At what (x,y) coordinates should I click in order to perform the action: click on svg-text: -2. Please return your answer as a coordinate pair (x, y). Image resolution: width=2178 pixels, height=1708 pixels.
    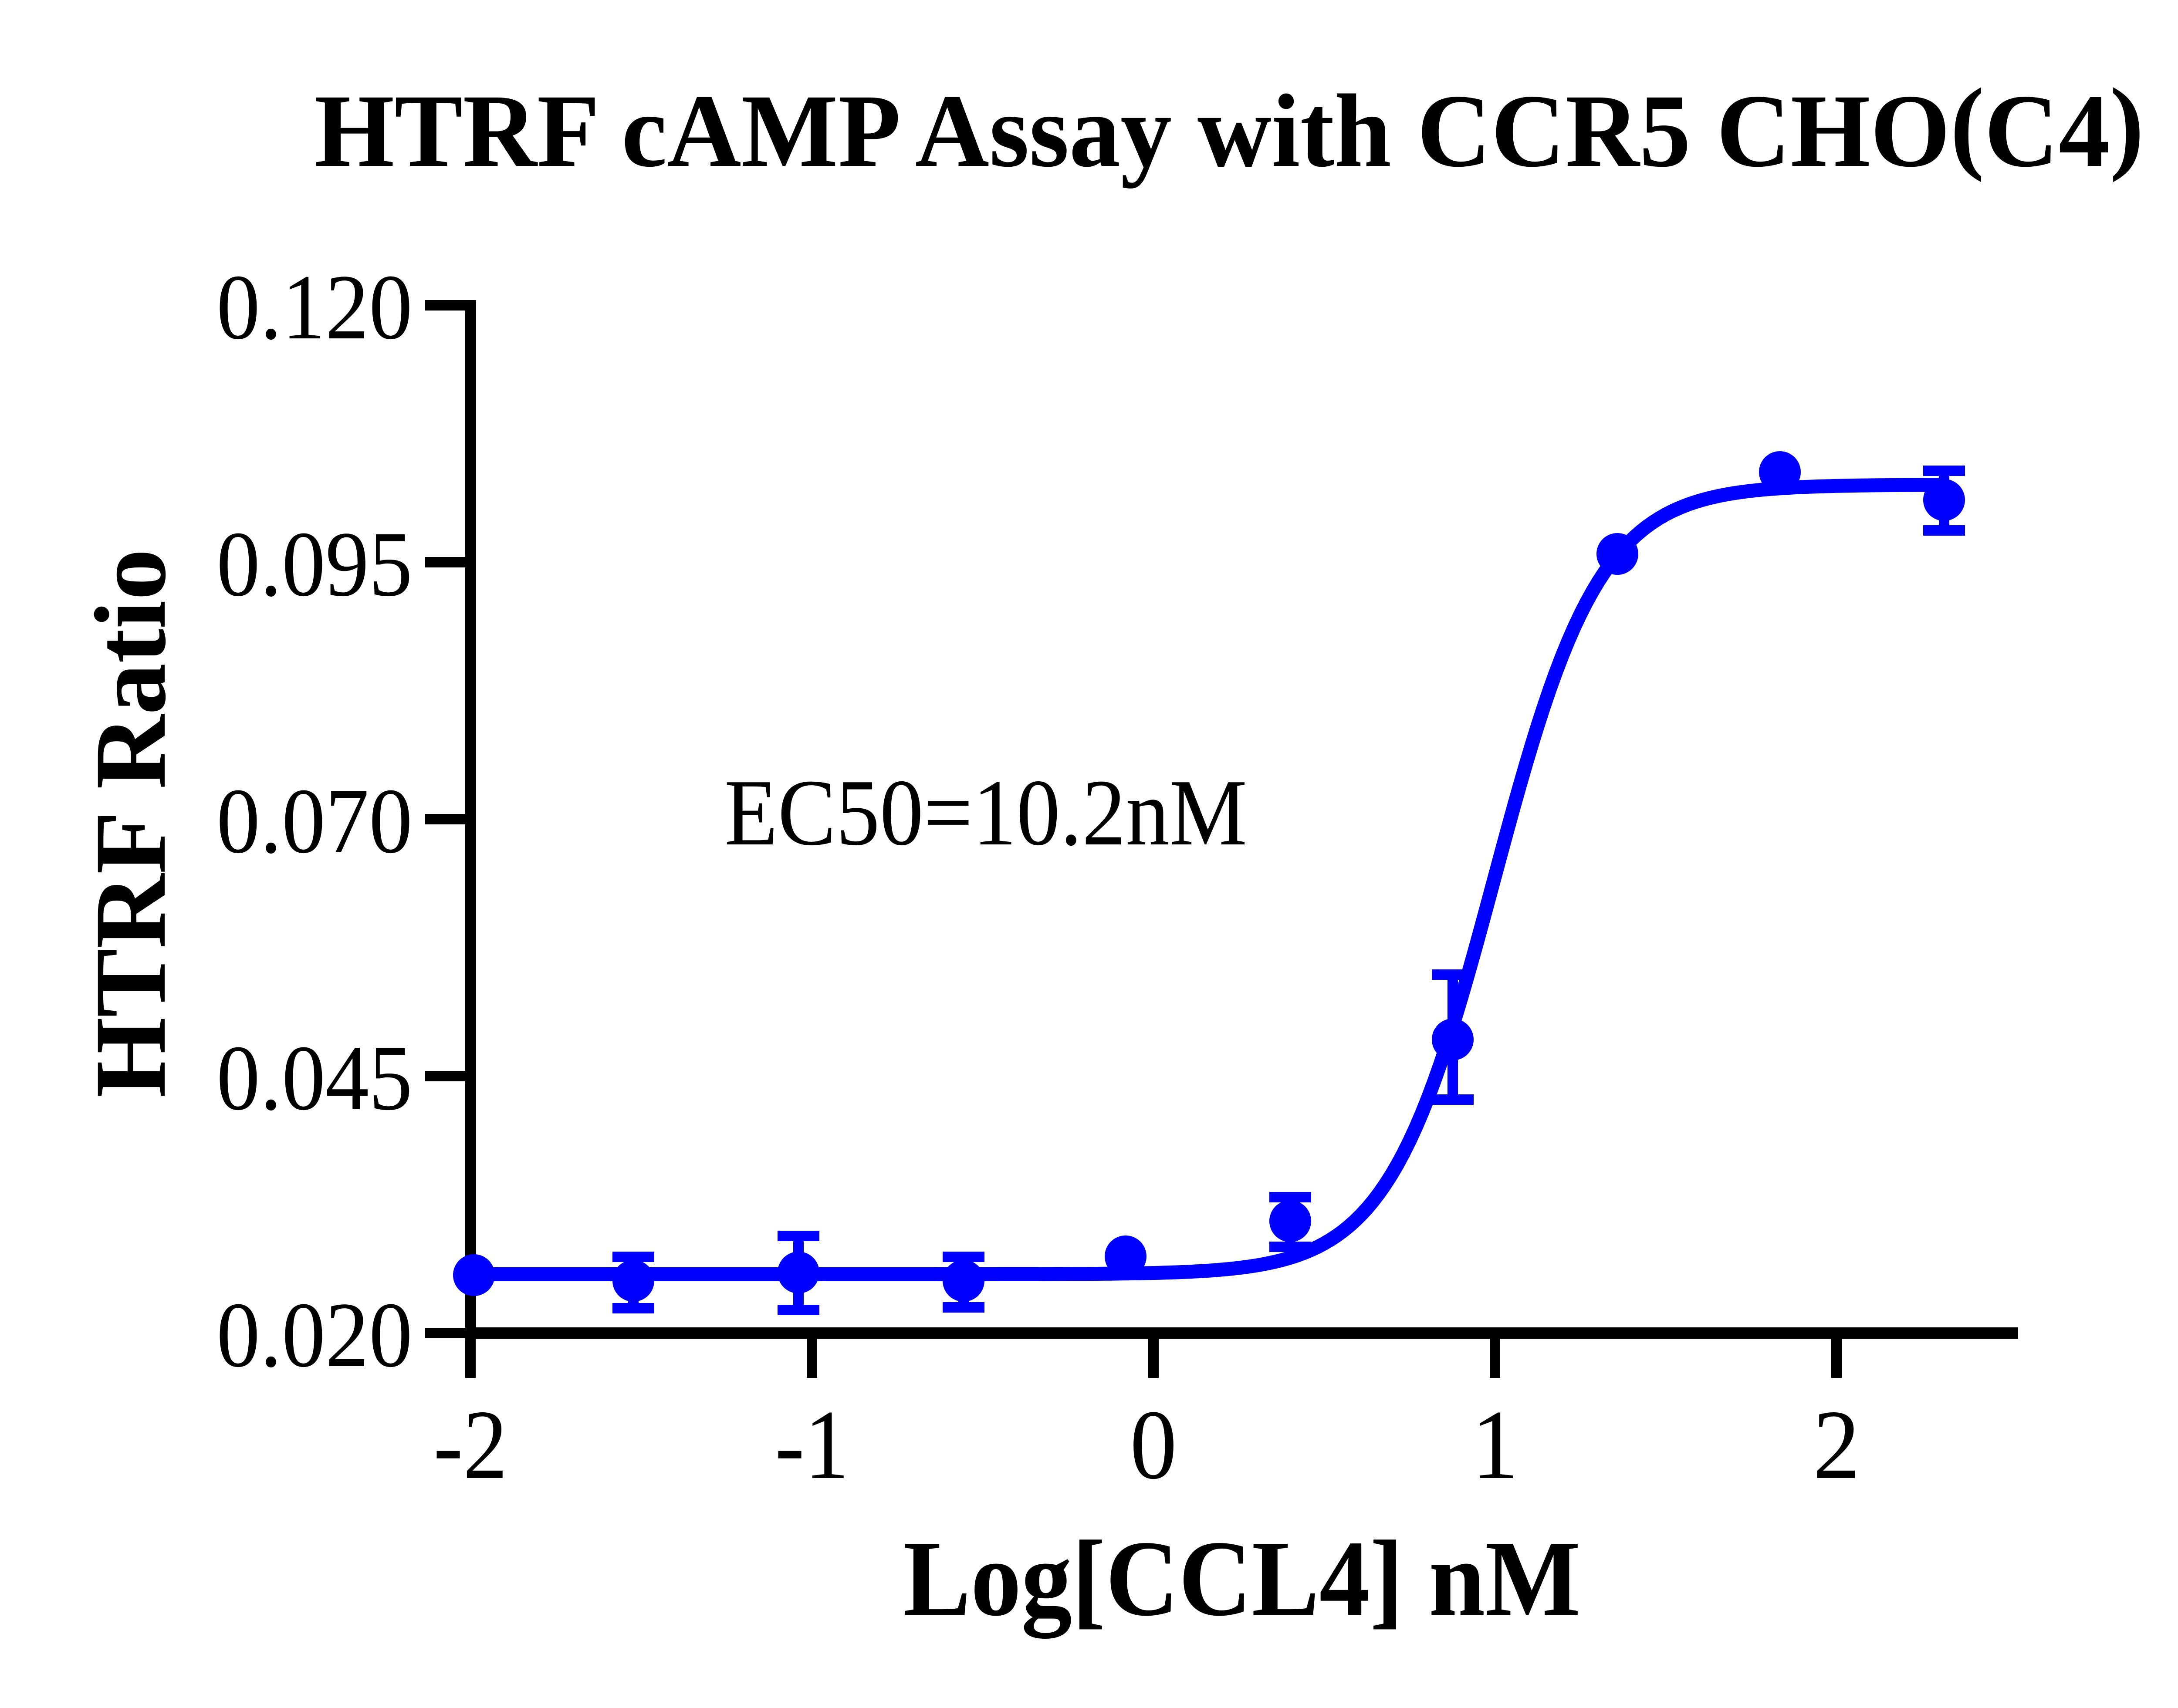
    Looking at the image, I should click on (470, 1445).